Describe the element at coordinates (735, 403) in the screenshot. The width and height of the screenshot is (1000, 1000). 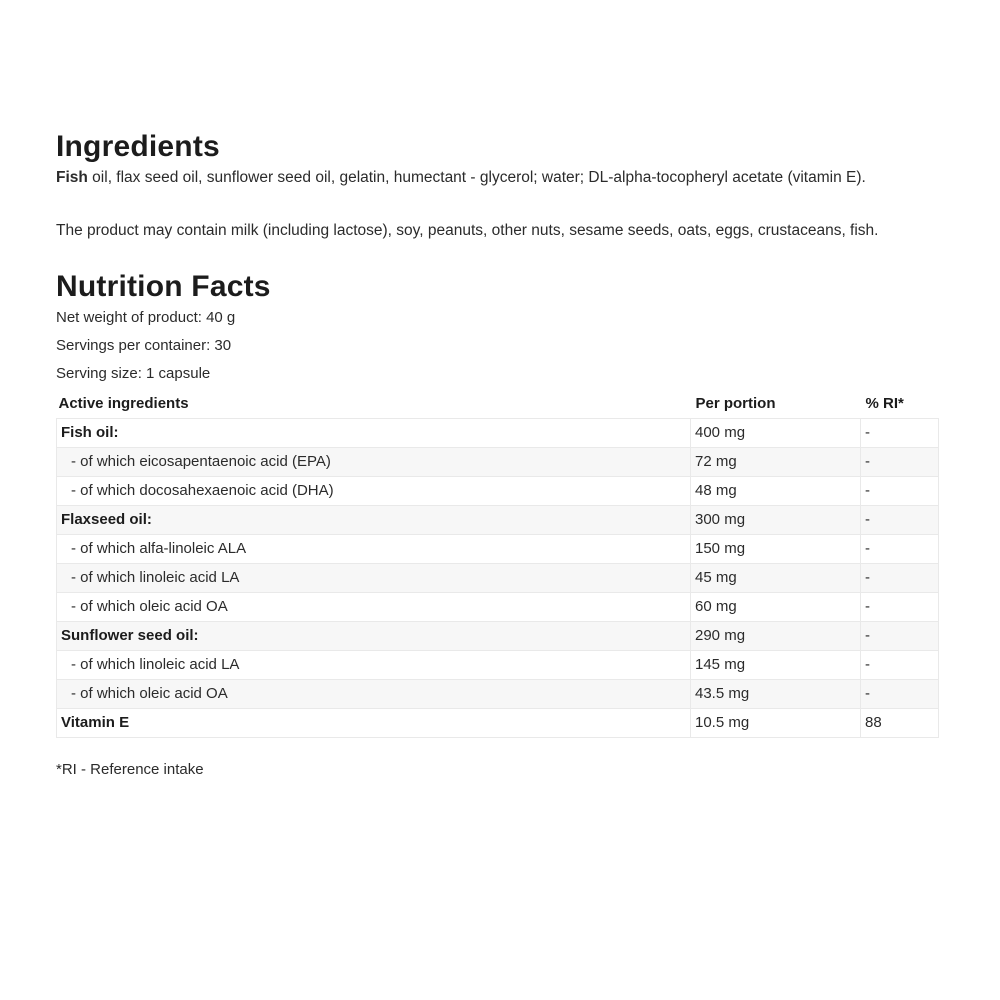
I see `header-per-portion: Per portion` at that location.